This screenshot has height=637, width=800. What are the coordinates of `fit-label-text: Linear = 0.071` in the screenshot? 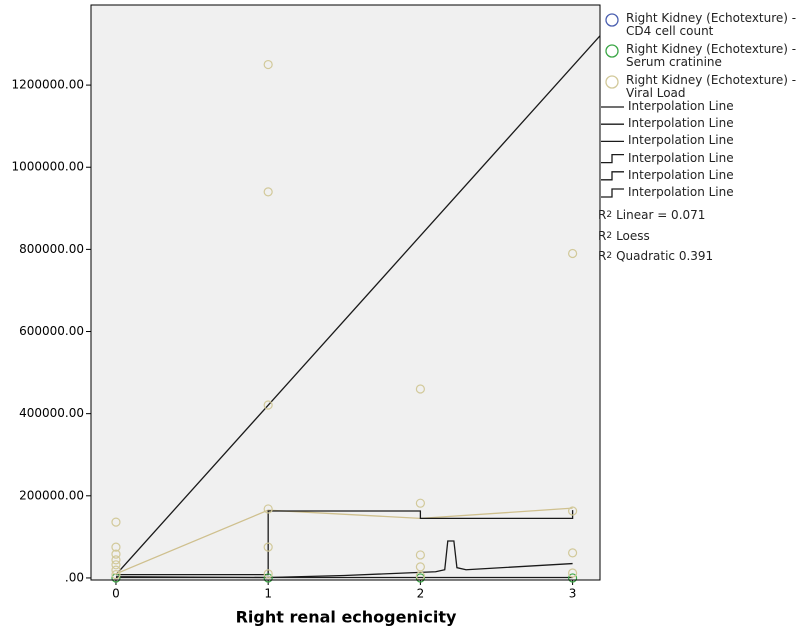 It's located at (661, 215).